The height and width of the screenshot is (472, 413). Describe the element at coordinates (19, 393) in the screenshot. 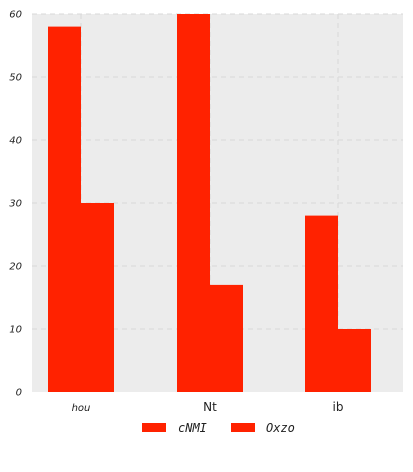

I see `y-tick-label: 0` at that location.